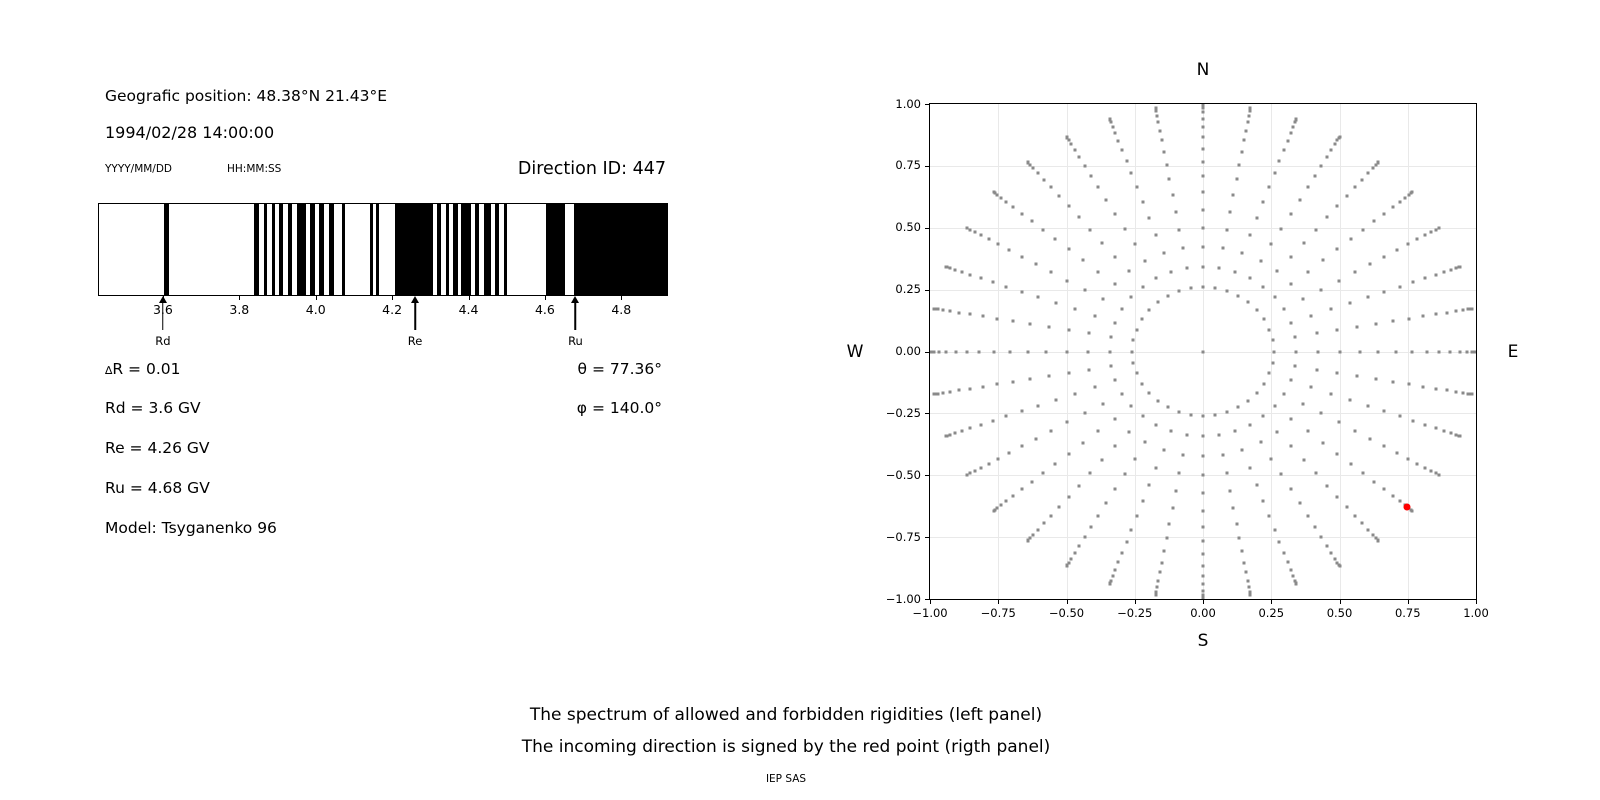  I want to click on y-axis-tick, so click(927, 538).